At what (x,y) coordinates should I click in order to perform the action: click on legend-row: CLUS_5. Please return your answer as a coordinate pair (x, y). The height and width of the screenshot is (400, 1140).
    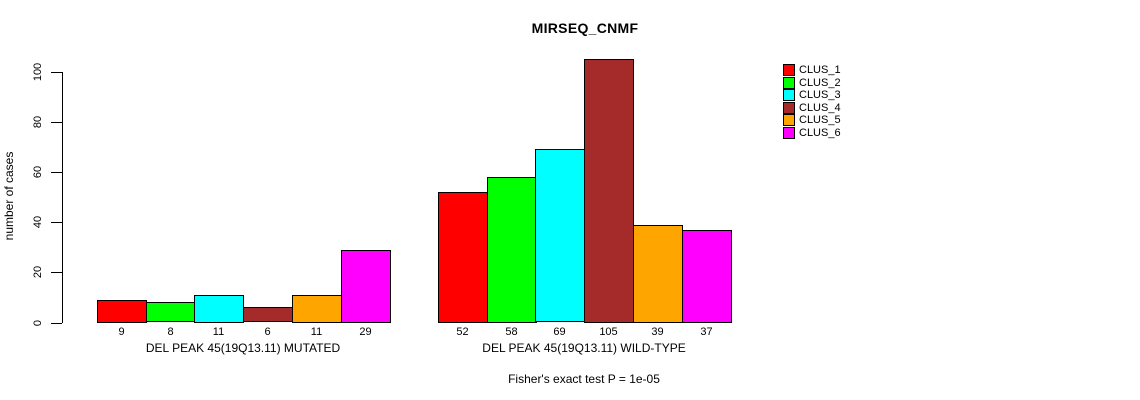
    Looking at the image, I should click on (812, 120).